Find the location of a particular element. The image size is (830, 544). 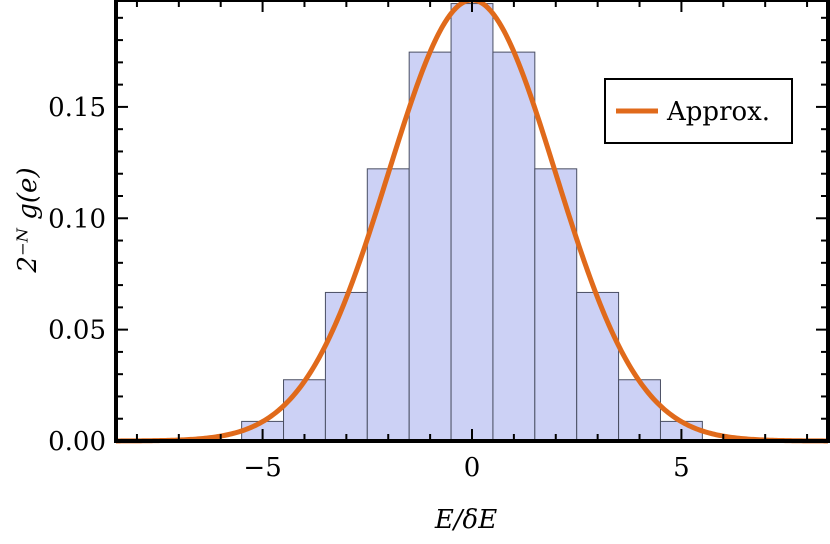

legend: Approx. is located at coordinates (698, 111).